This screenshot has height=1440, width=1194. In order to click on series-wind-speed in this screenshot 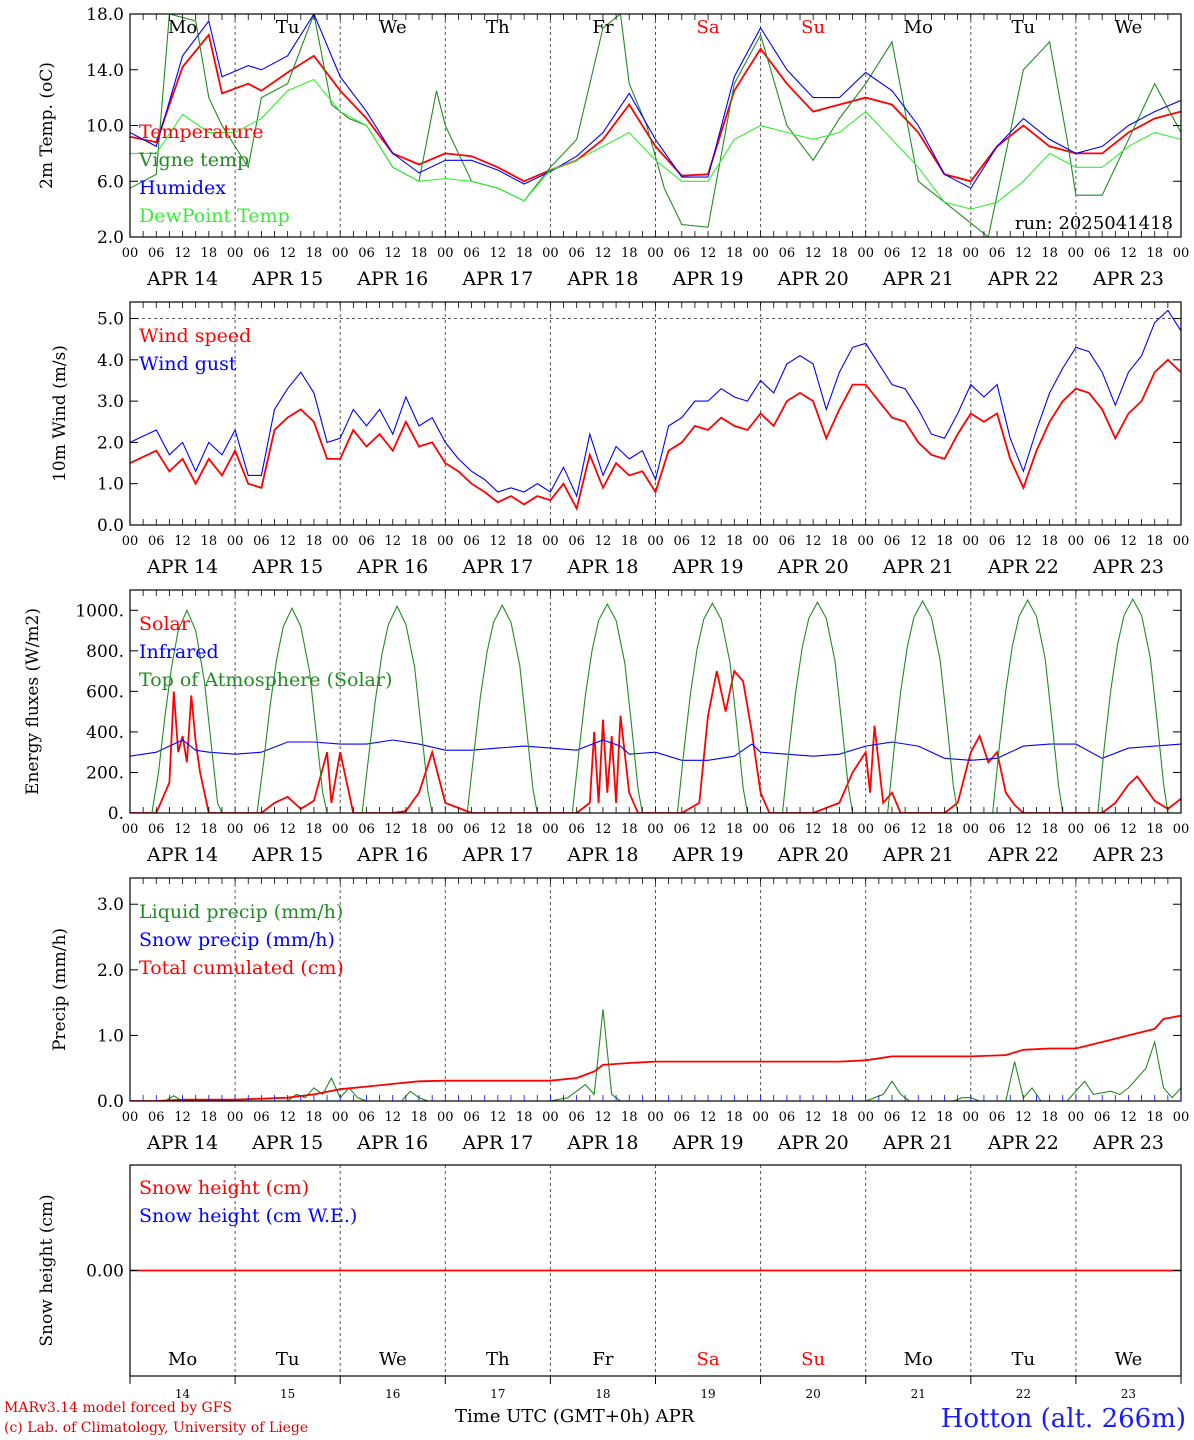, I will do `click(655, 435)`.